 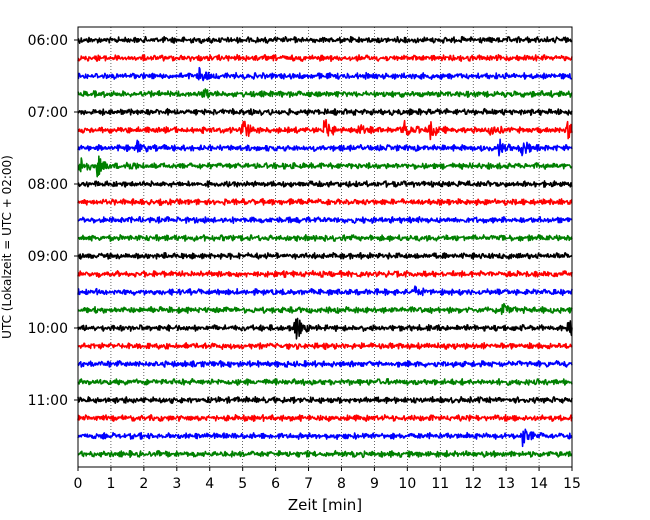 What do you see at coordinates (110, 484) in the screenshot?
I see `x-tick-label: 1` at bounding box center [110, 484].